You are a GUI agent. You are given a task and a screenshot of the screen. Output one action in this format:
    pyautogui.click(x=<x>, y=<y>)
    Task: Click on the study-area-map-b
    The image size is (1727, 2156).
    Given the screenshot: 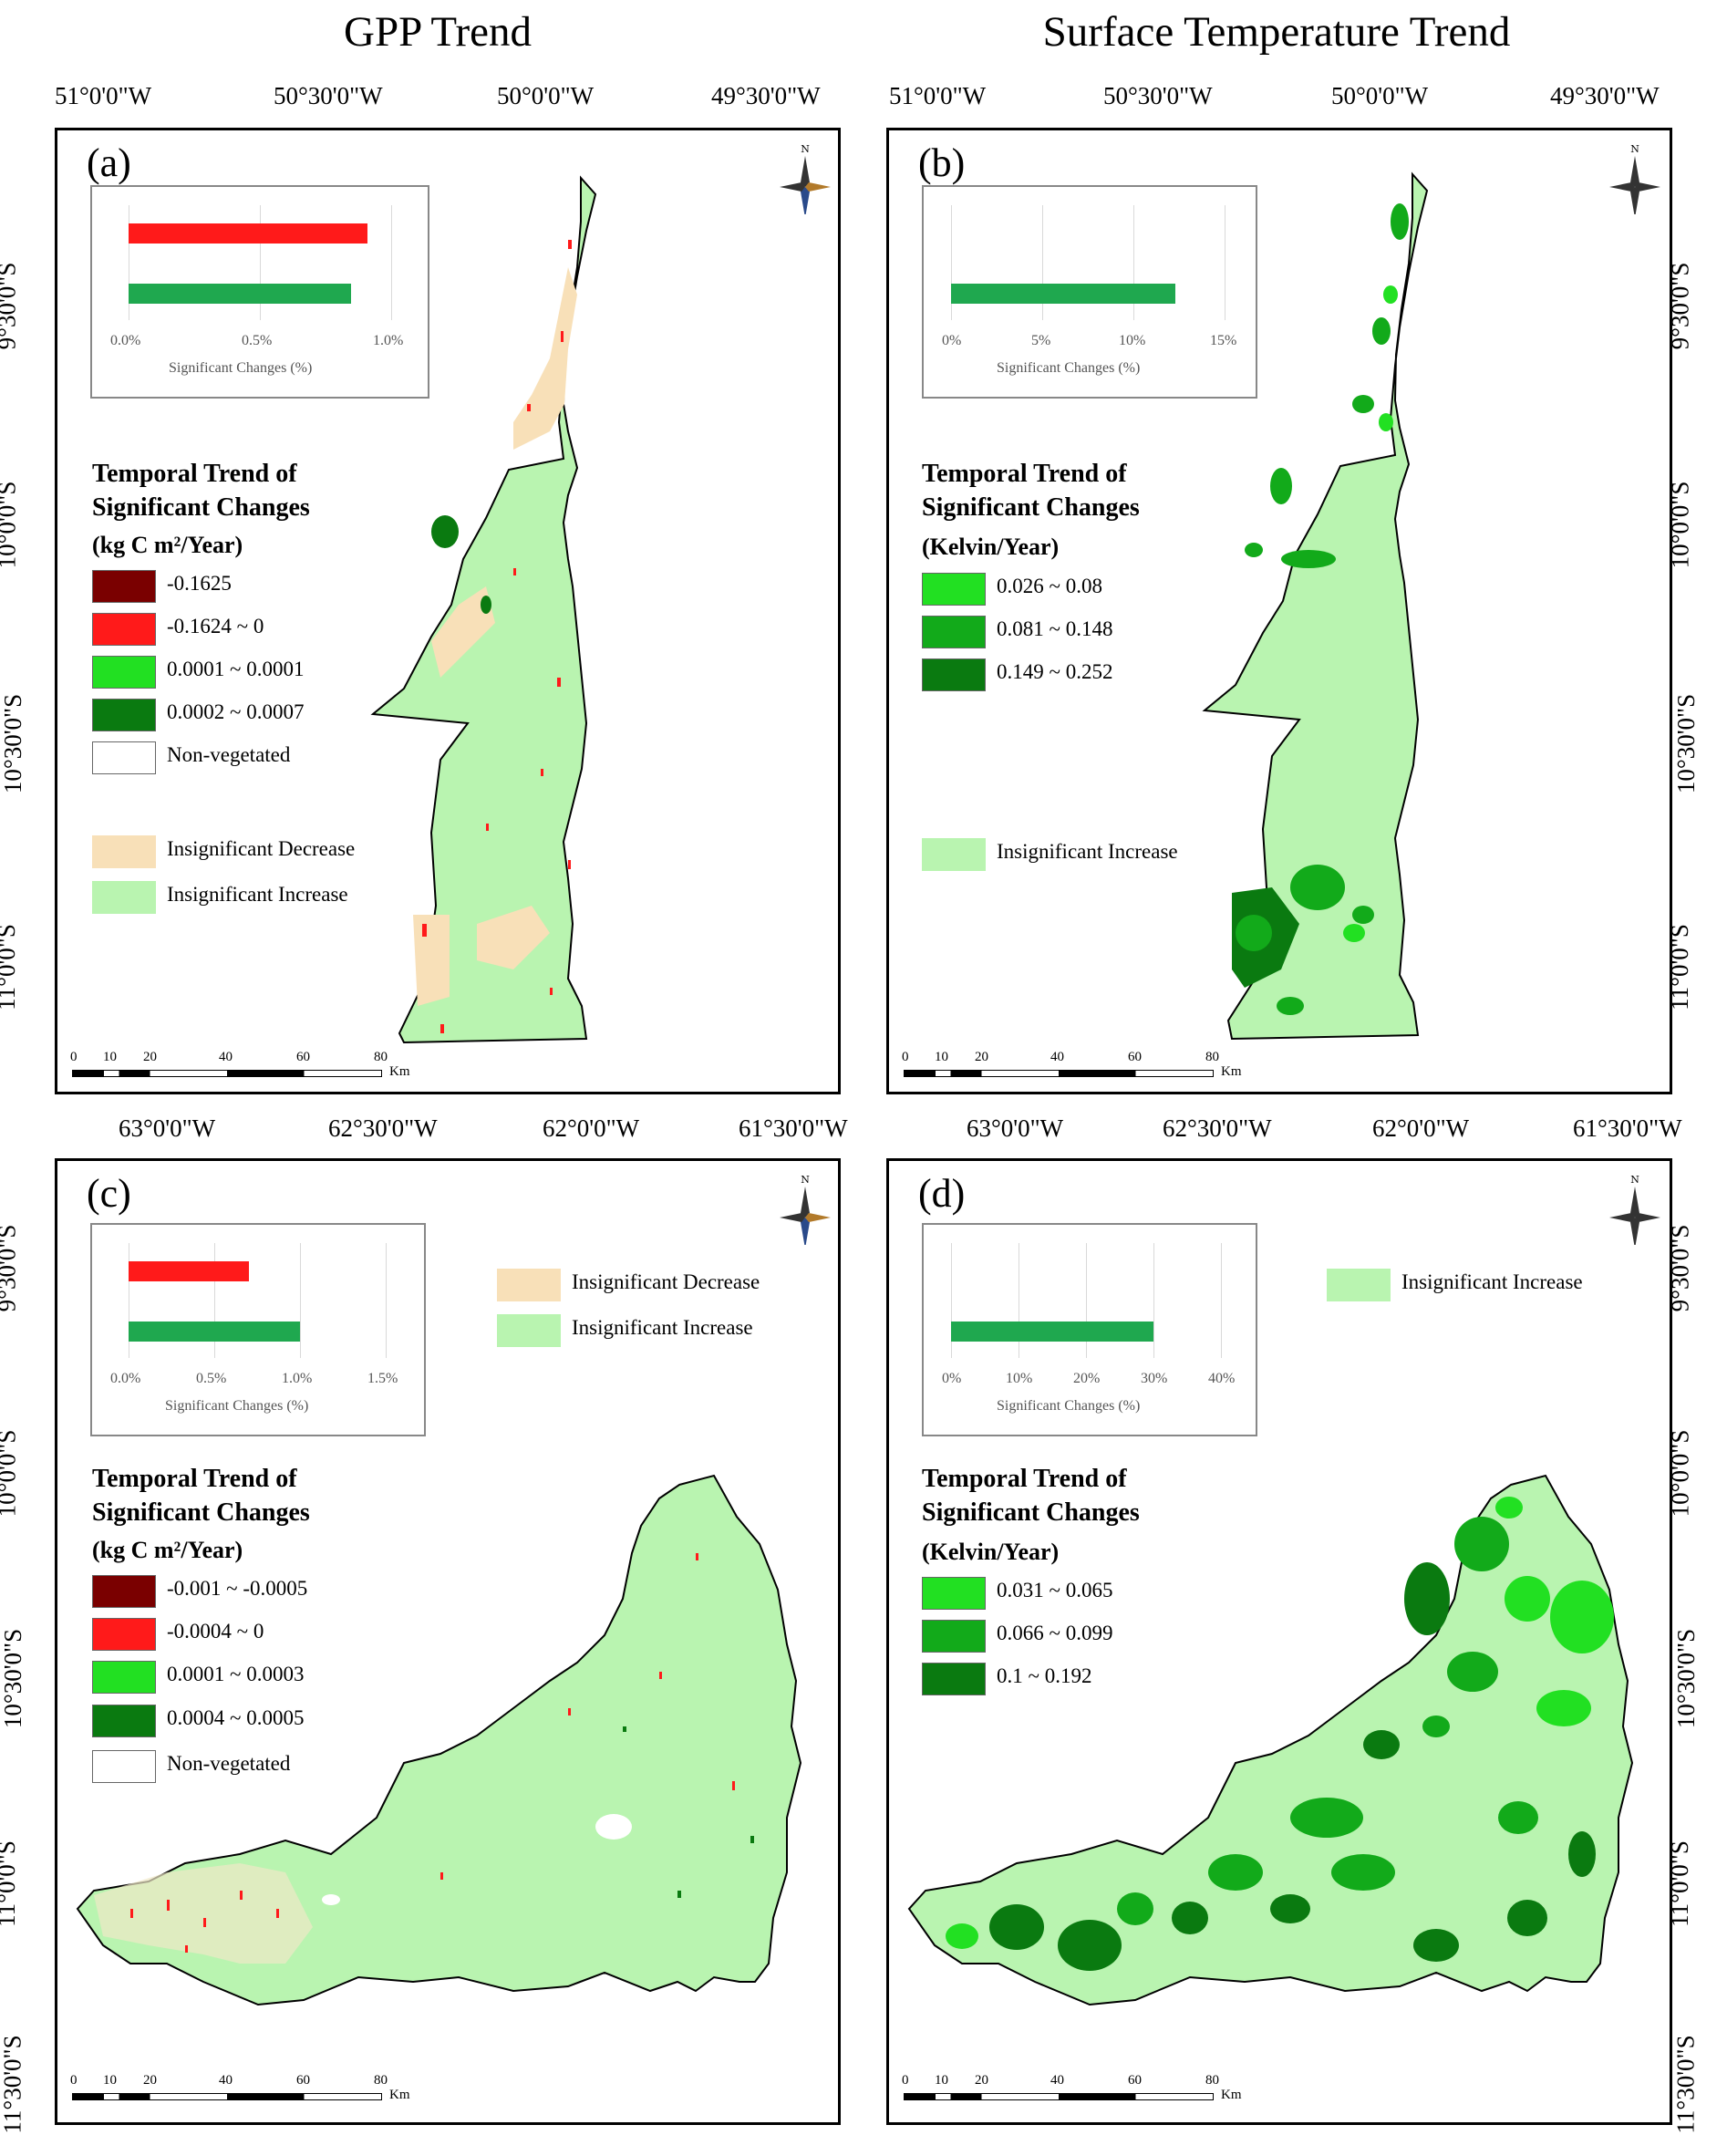 What is the action you would take?
    pyautogui.click(x=1315, y=606)
    